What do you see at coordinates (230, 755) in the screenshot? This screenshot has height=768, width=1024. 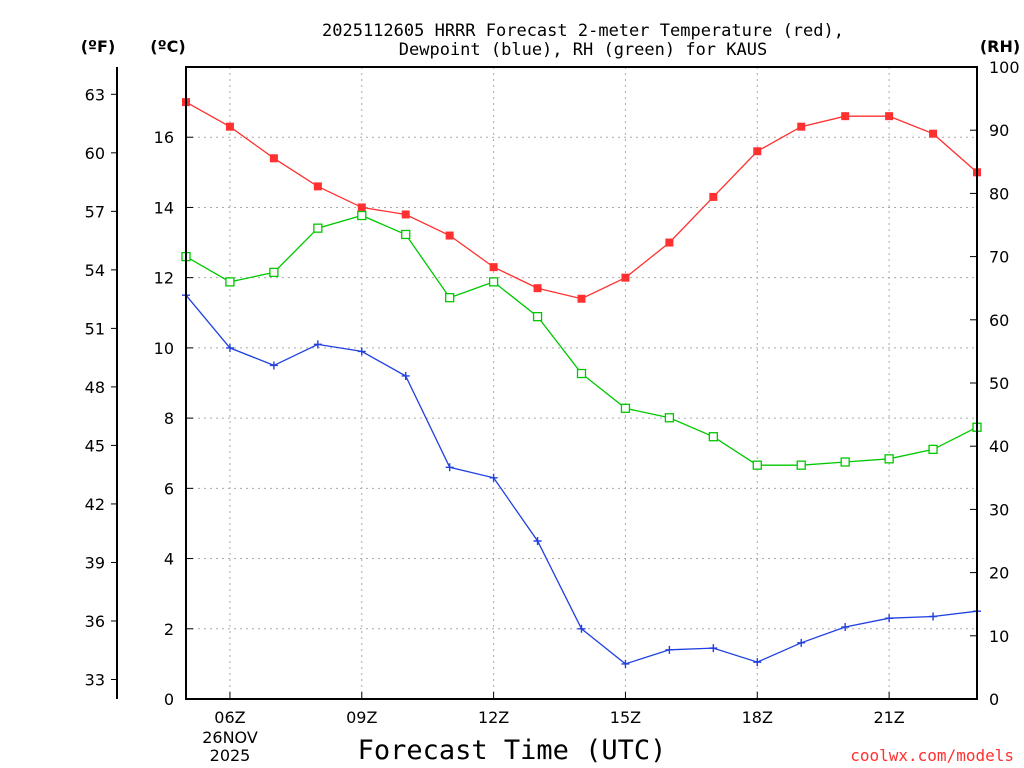 I see `date-label-year: 2025` at bounding box center [230, 755].